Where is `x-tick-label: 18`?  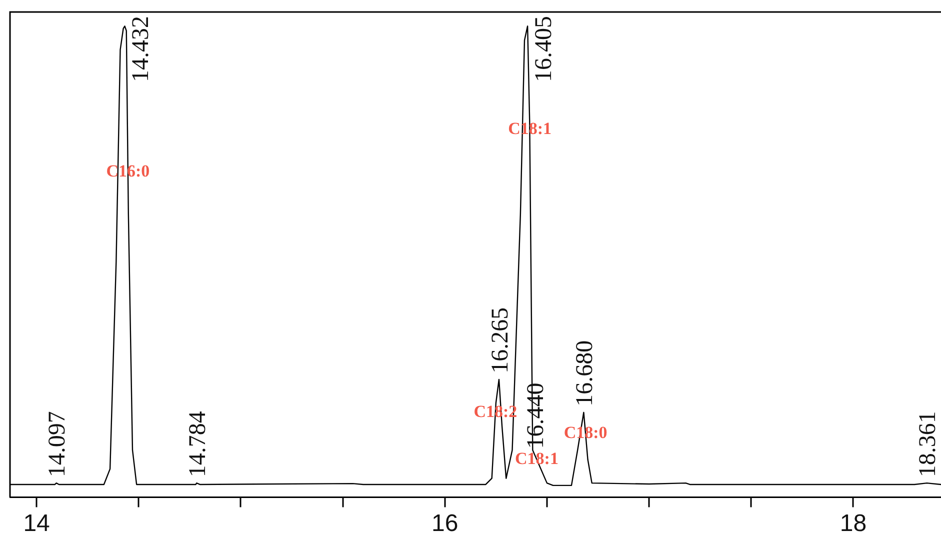
x-tick-label: 18 is located at coordinates (853, 524).